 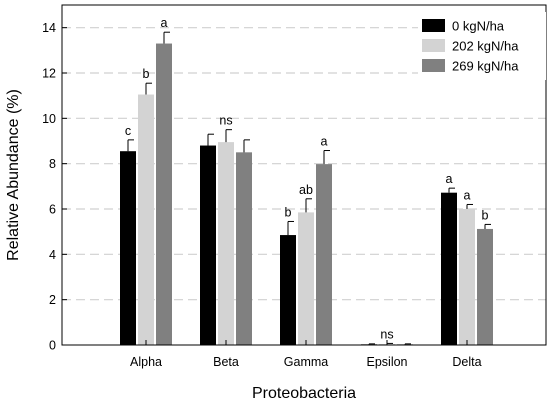 What do you see at coordinates (485, 46) in the screenshot?
I see `legend-label: 202 kgN/ha` at bounding box center [485, 46].